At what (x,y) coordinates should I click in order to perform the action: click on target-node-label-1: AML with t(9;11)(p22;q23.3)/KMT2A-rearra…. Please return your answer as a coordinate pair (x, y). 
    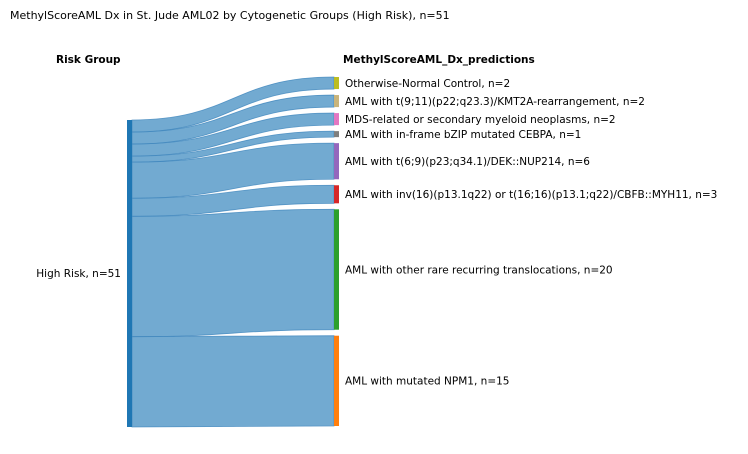
    Looking at the image, I should click on (495, 102).